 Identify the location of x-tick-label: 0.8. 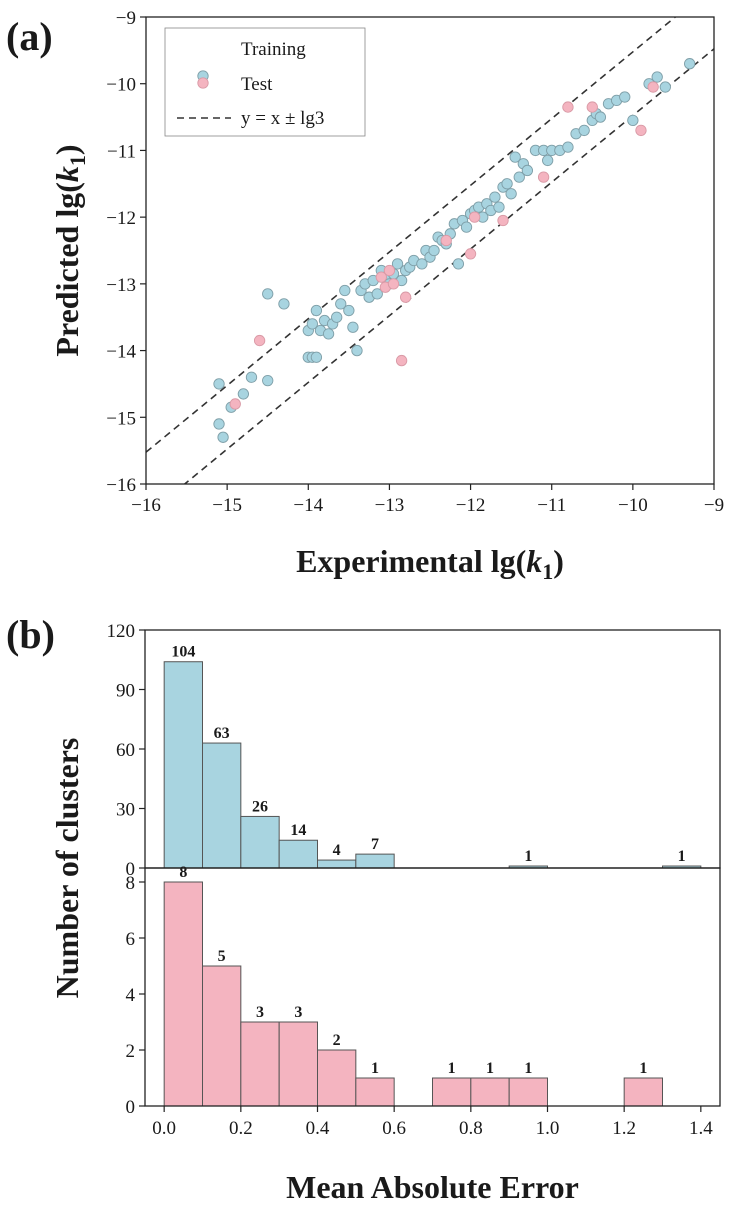
(471, 1128).